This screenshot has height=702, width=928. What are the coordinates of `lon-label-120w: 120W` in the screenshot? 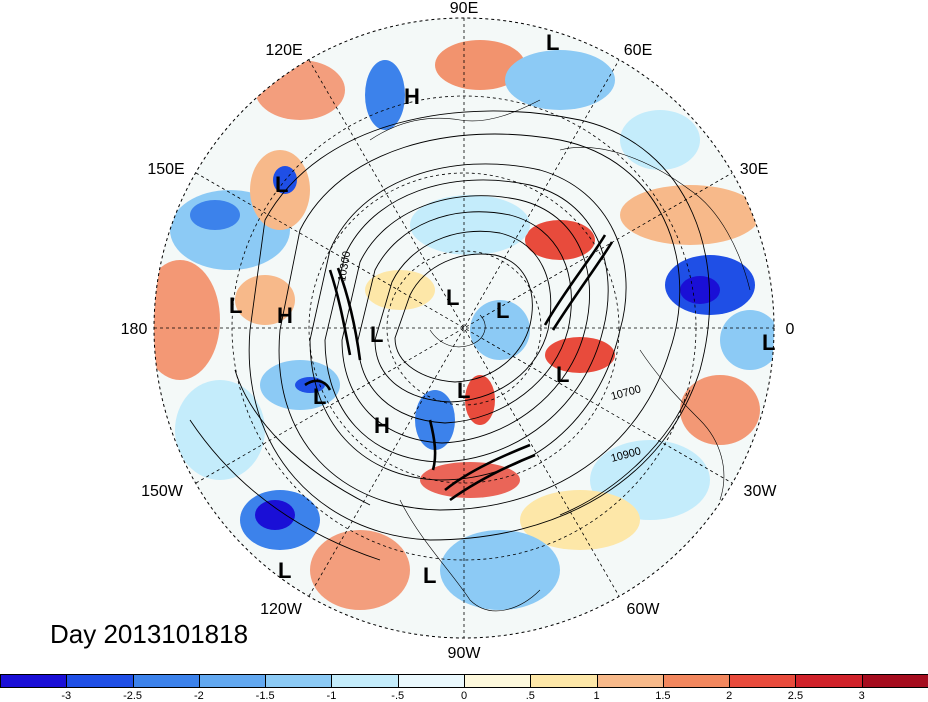 It's located at (281, 609).